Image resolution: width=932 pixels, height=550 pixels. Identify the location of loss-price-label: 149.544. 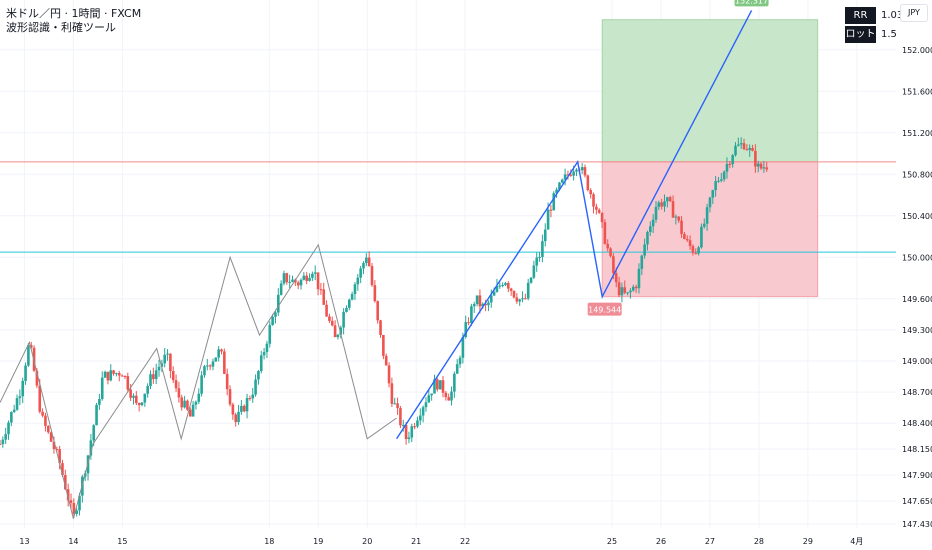
(604, 310).